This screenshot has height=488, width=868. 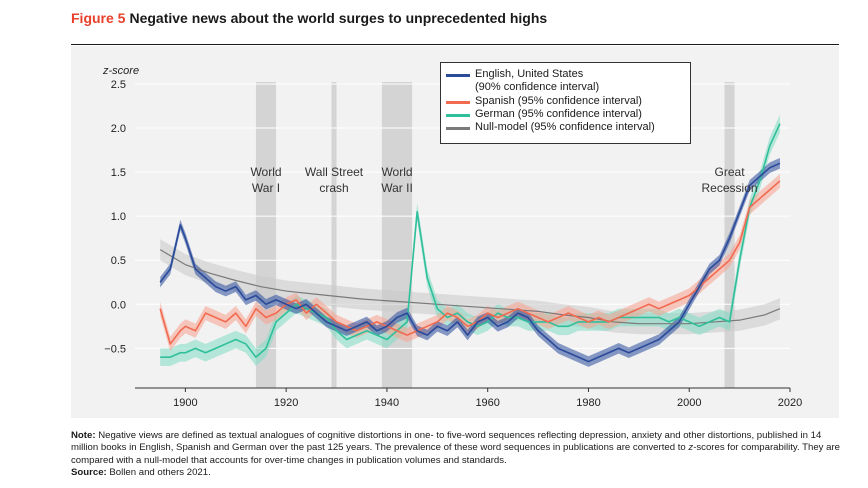 I want to click on y-tick-label: 0.0, so click(x=118, y=305).